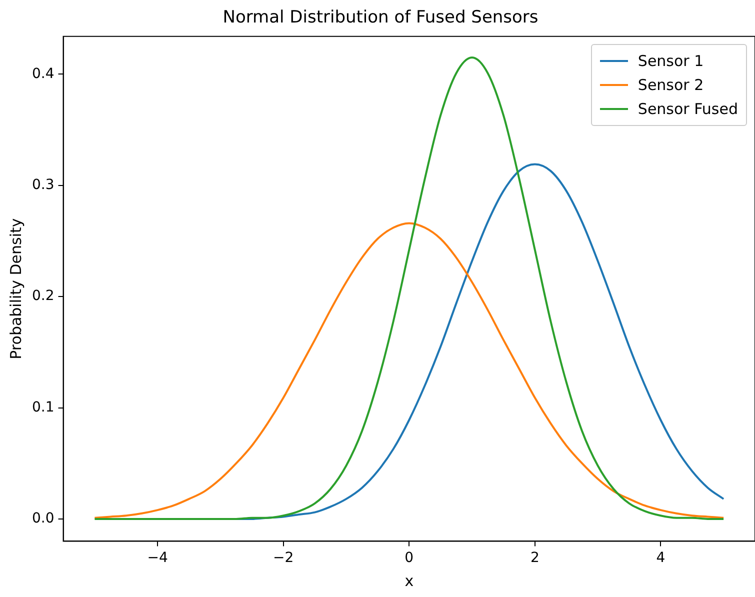  What do you see at coordinates (671, 85) in the screenshot?
I see `legend-label: Sensor 2` at bounding box center [671, 85].